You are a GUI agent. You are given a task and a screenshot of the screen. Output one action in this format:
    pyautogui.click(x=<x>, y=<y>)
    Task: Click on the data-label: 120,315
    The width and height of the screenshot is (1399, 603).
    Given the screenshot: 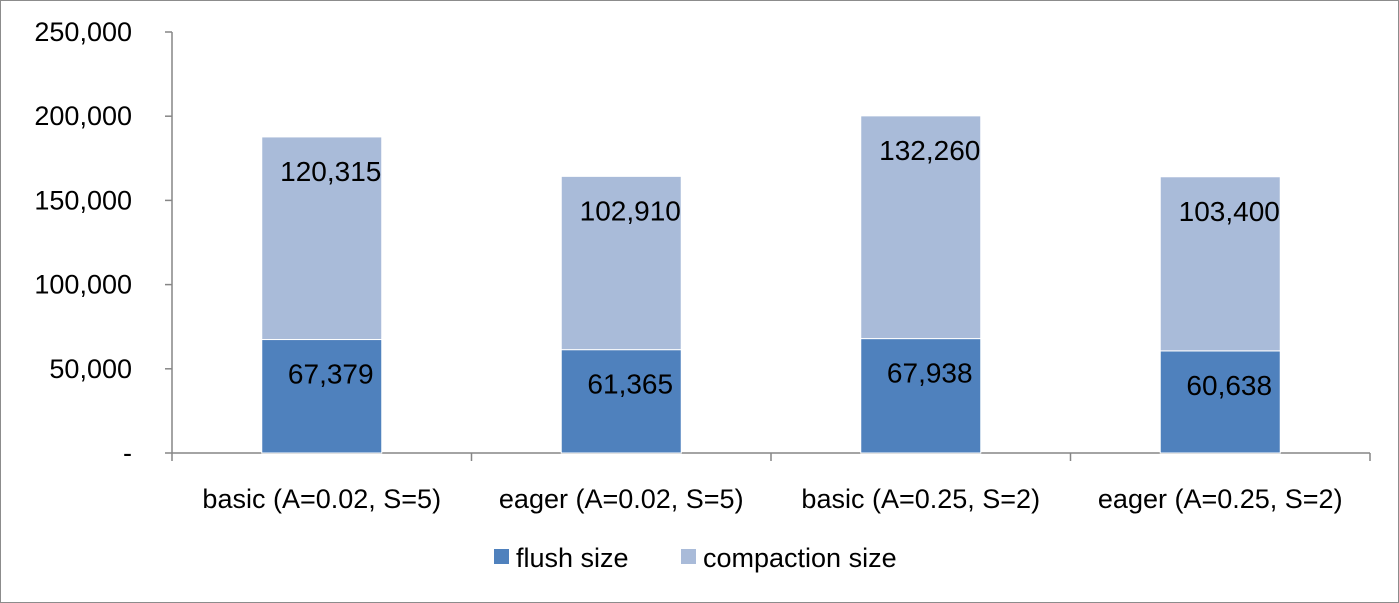 What is the action you would take?
    pyautogui.click(x=330, y=171)
    